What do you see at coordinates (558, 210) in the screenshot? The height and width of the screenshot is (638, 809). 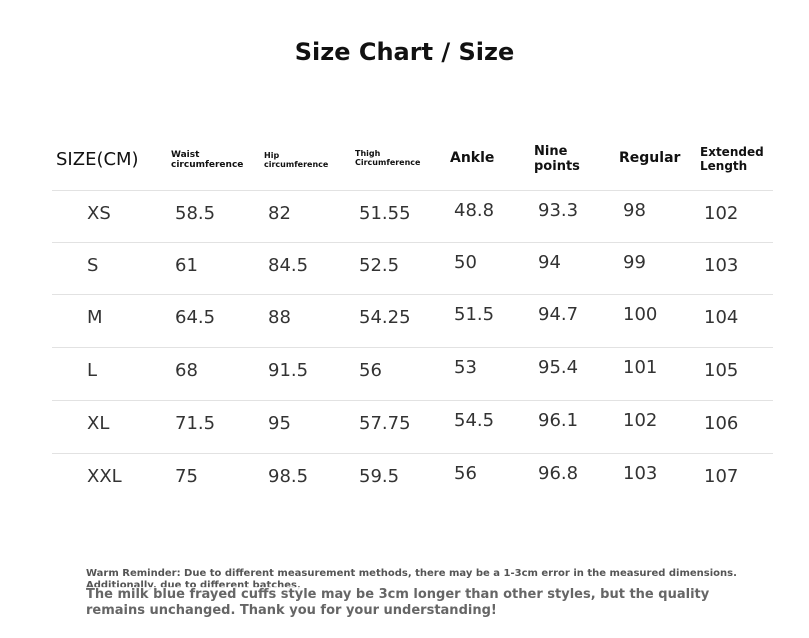 I see `cell: 93.3` at bounding box center [558, 210].